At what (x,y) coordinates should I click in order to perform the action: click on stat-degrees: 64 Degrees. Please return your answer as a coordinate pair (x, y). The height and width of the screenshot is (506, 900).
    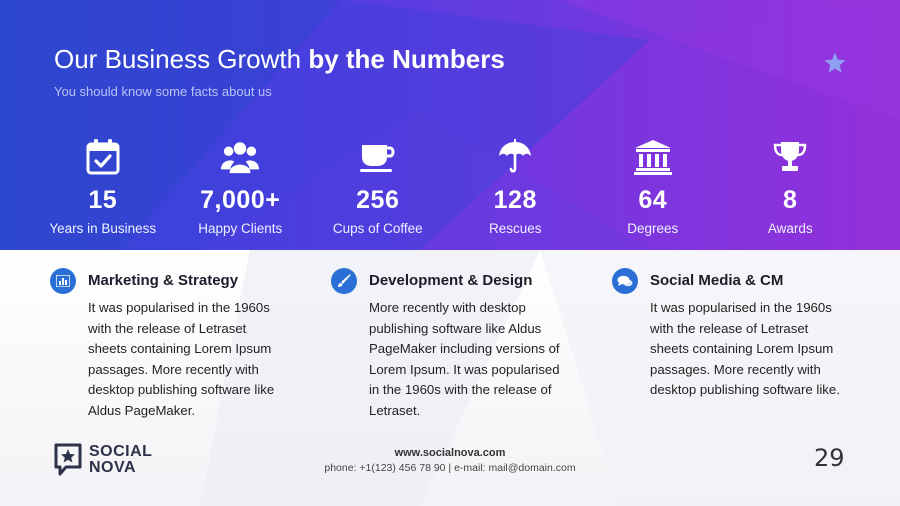
    Looking at the image, I should click on (653, 193).